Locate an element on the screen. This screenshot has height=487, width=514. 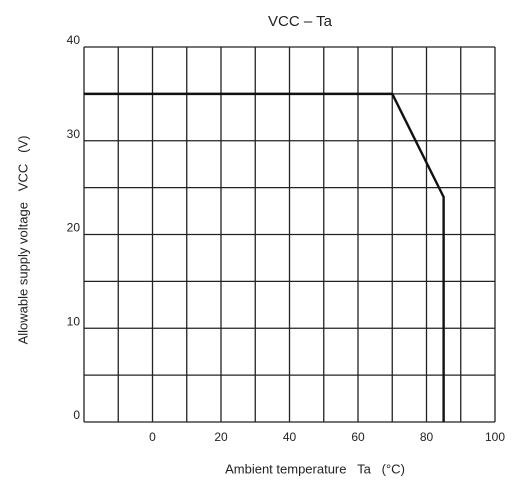
chart-title: VCC – Ta is located at coordinates (300, 21).